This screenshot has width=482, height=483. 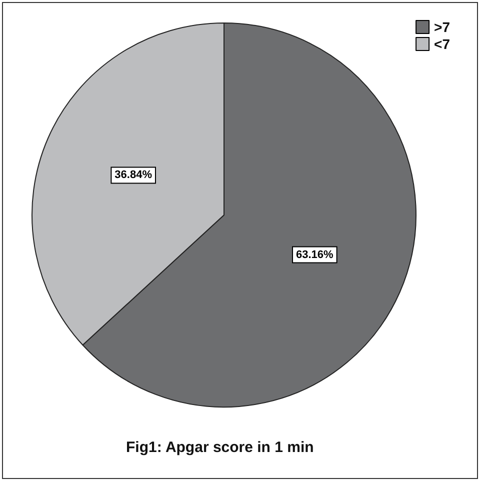 I want to click on text: Fig1: Apgar score in 1 min, so click(x=220, y=447).